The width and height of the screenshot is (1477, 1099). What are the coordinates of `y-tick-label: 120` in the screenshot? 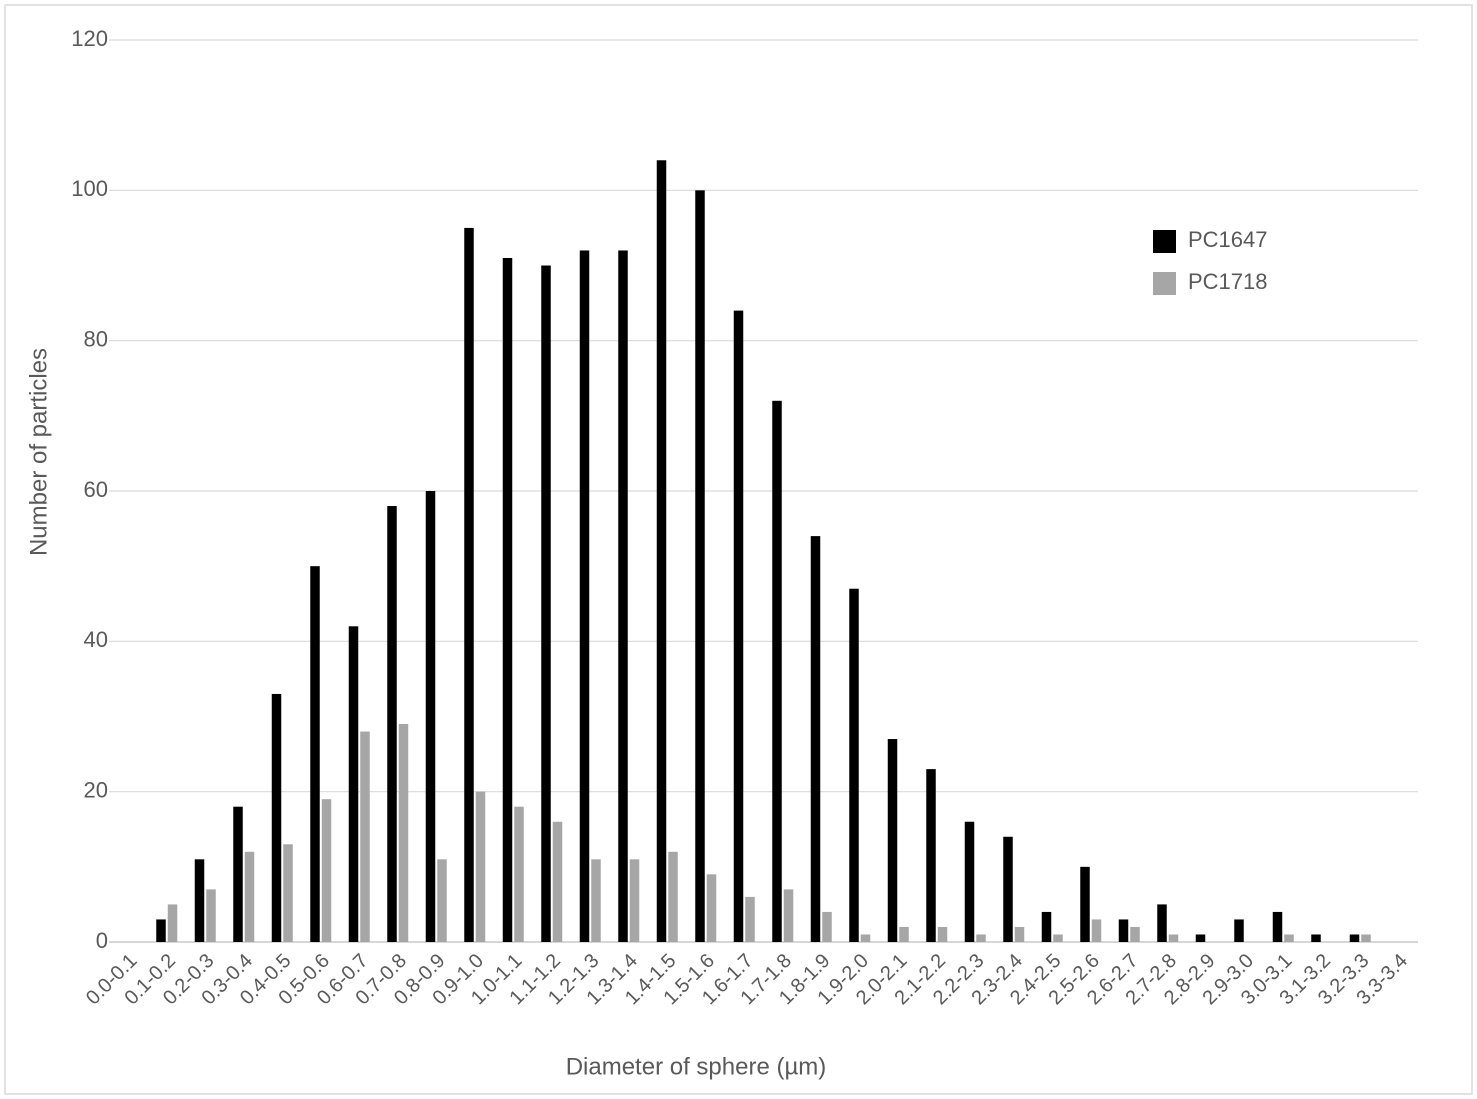 It's located at (89, 38).